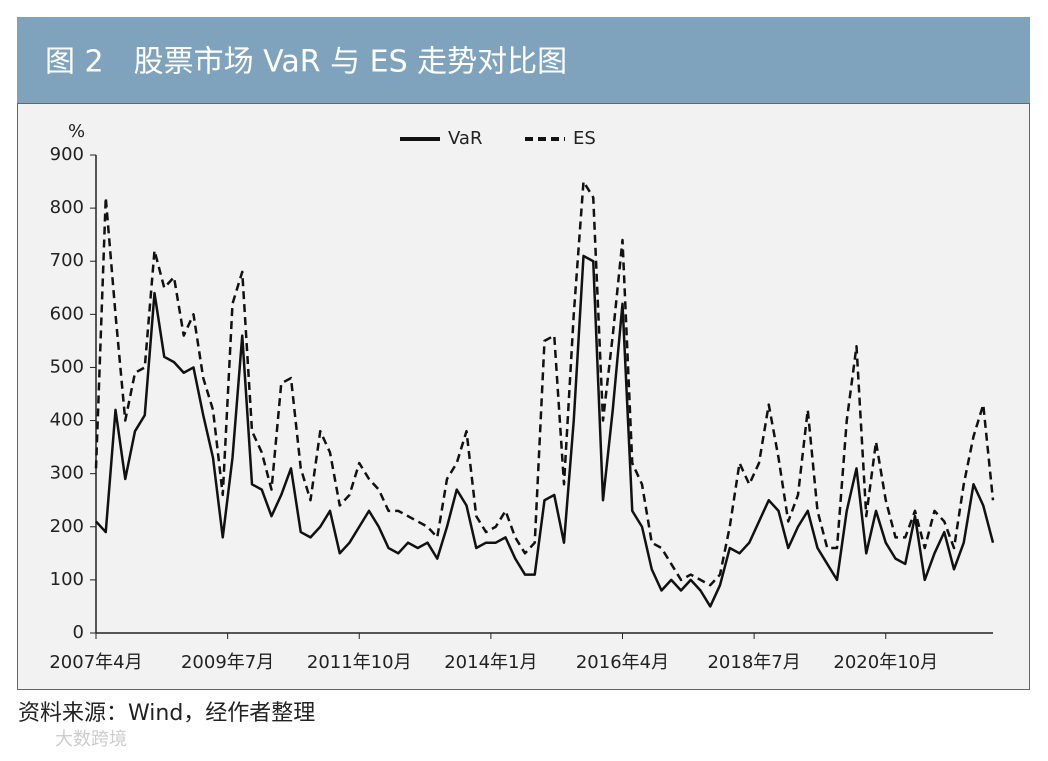 The image size is (1048, 761). Describe the element at coordinates (67, 313) in the screenshot. I see `y-tick-label: 600` at that location.